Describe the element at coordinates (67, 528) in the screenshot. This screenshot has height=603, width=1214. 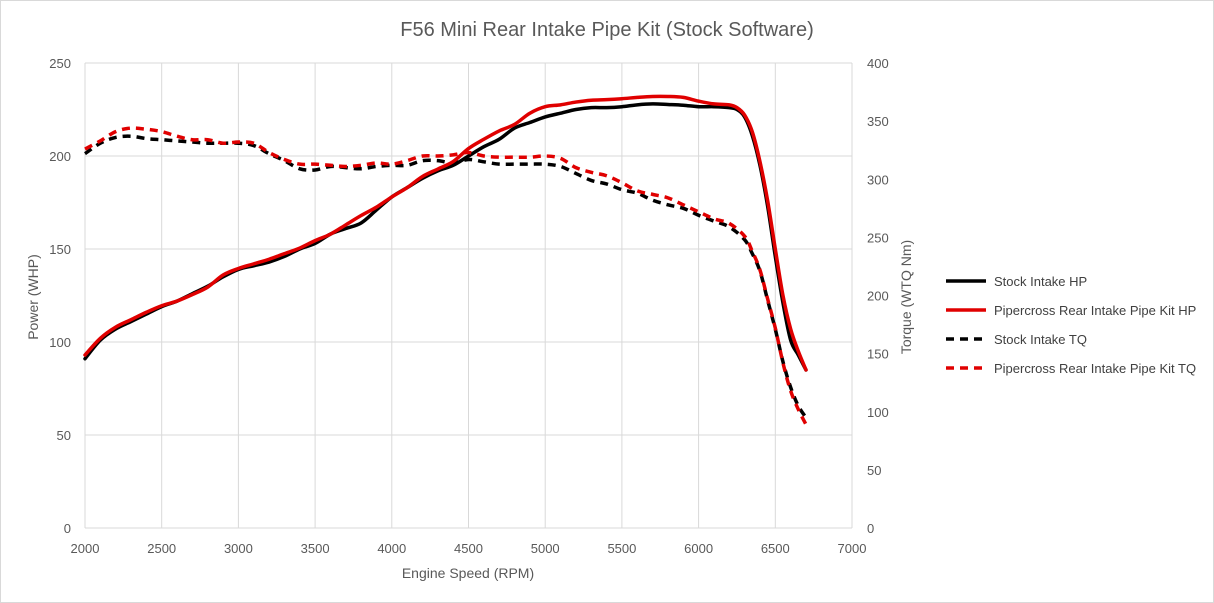
I see `y-tick-label: 0` at that location.